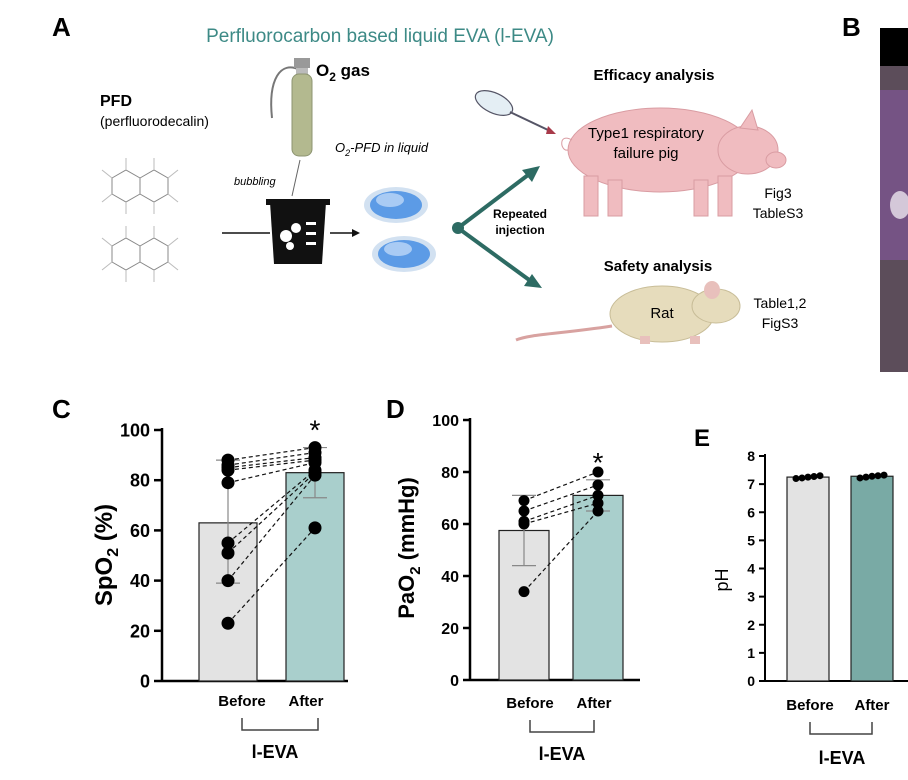 Image resolution: width=908 pixels, height=780 pixels. Describe the element at coordinates (140, 254) in the screenshot. I see `pfd-molecule-icon` at that location.